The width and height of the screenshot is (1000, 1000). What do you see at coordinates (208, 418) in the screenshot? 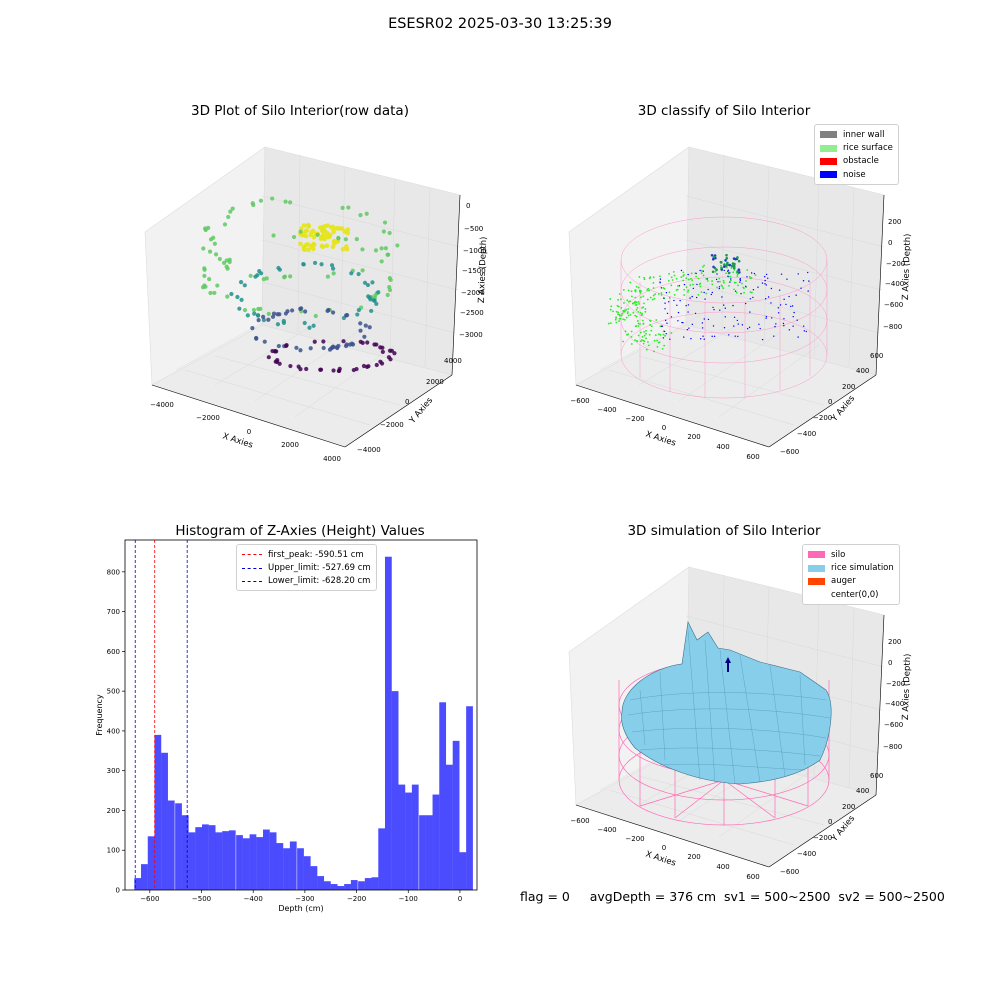
I see `raw-xtick: −2000` at bounding box center [208, 418].